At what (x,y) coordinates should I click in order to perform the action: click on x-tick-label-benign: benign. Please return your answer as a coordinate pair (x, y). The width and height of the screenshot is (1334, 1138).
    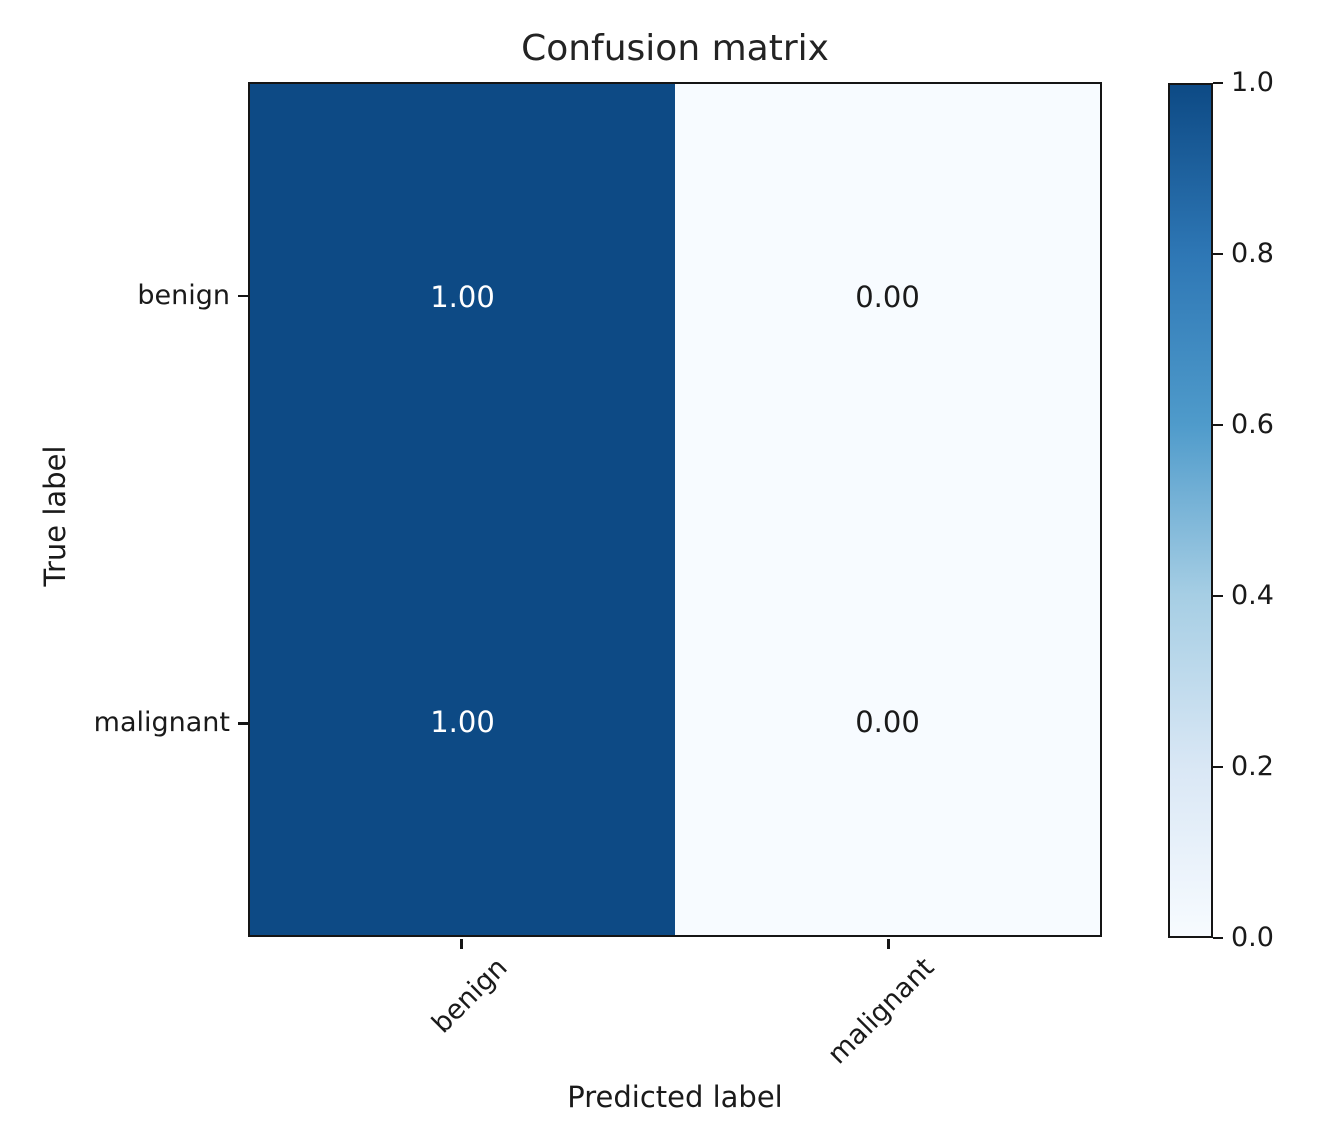
    Looking at the image, I should click on (470, 996).